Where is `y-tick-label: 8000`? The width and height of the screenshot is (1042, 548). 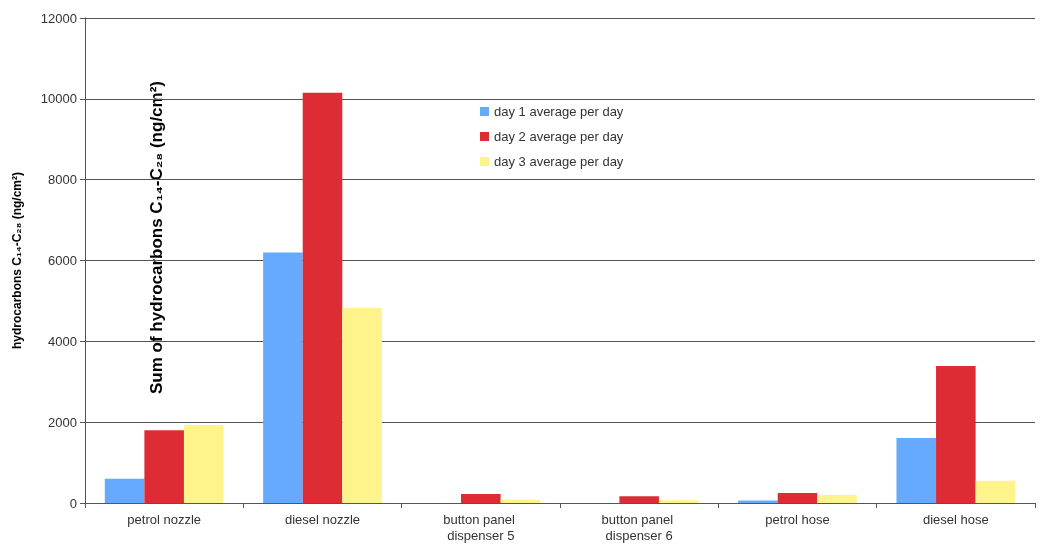
y-tick-label: 8000 is located at coordinates (62, 180).